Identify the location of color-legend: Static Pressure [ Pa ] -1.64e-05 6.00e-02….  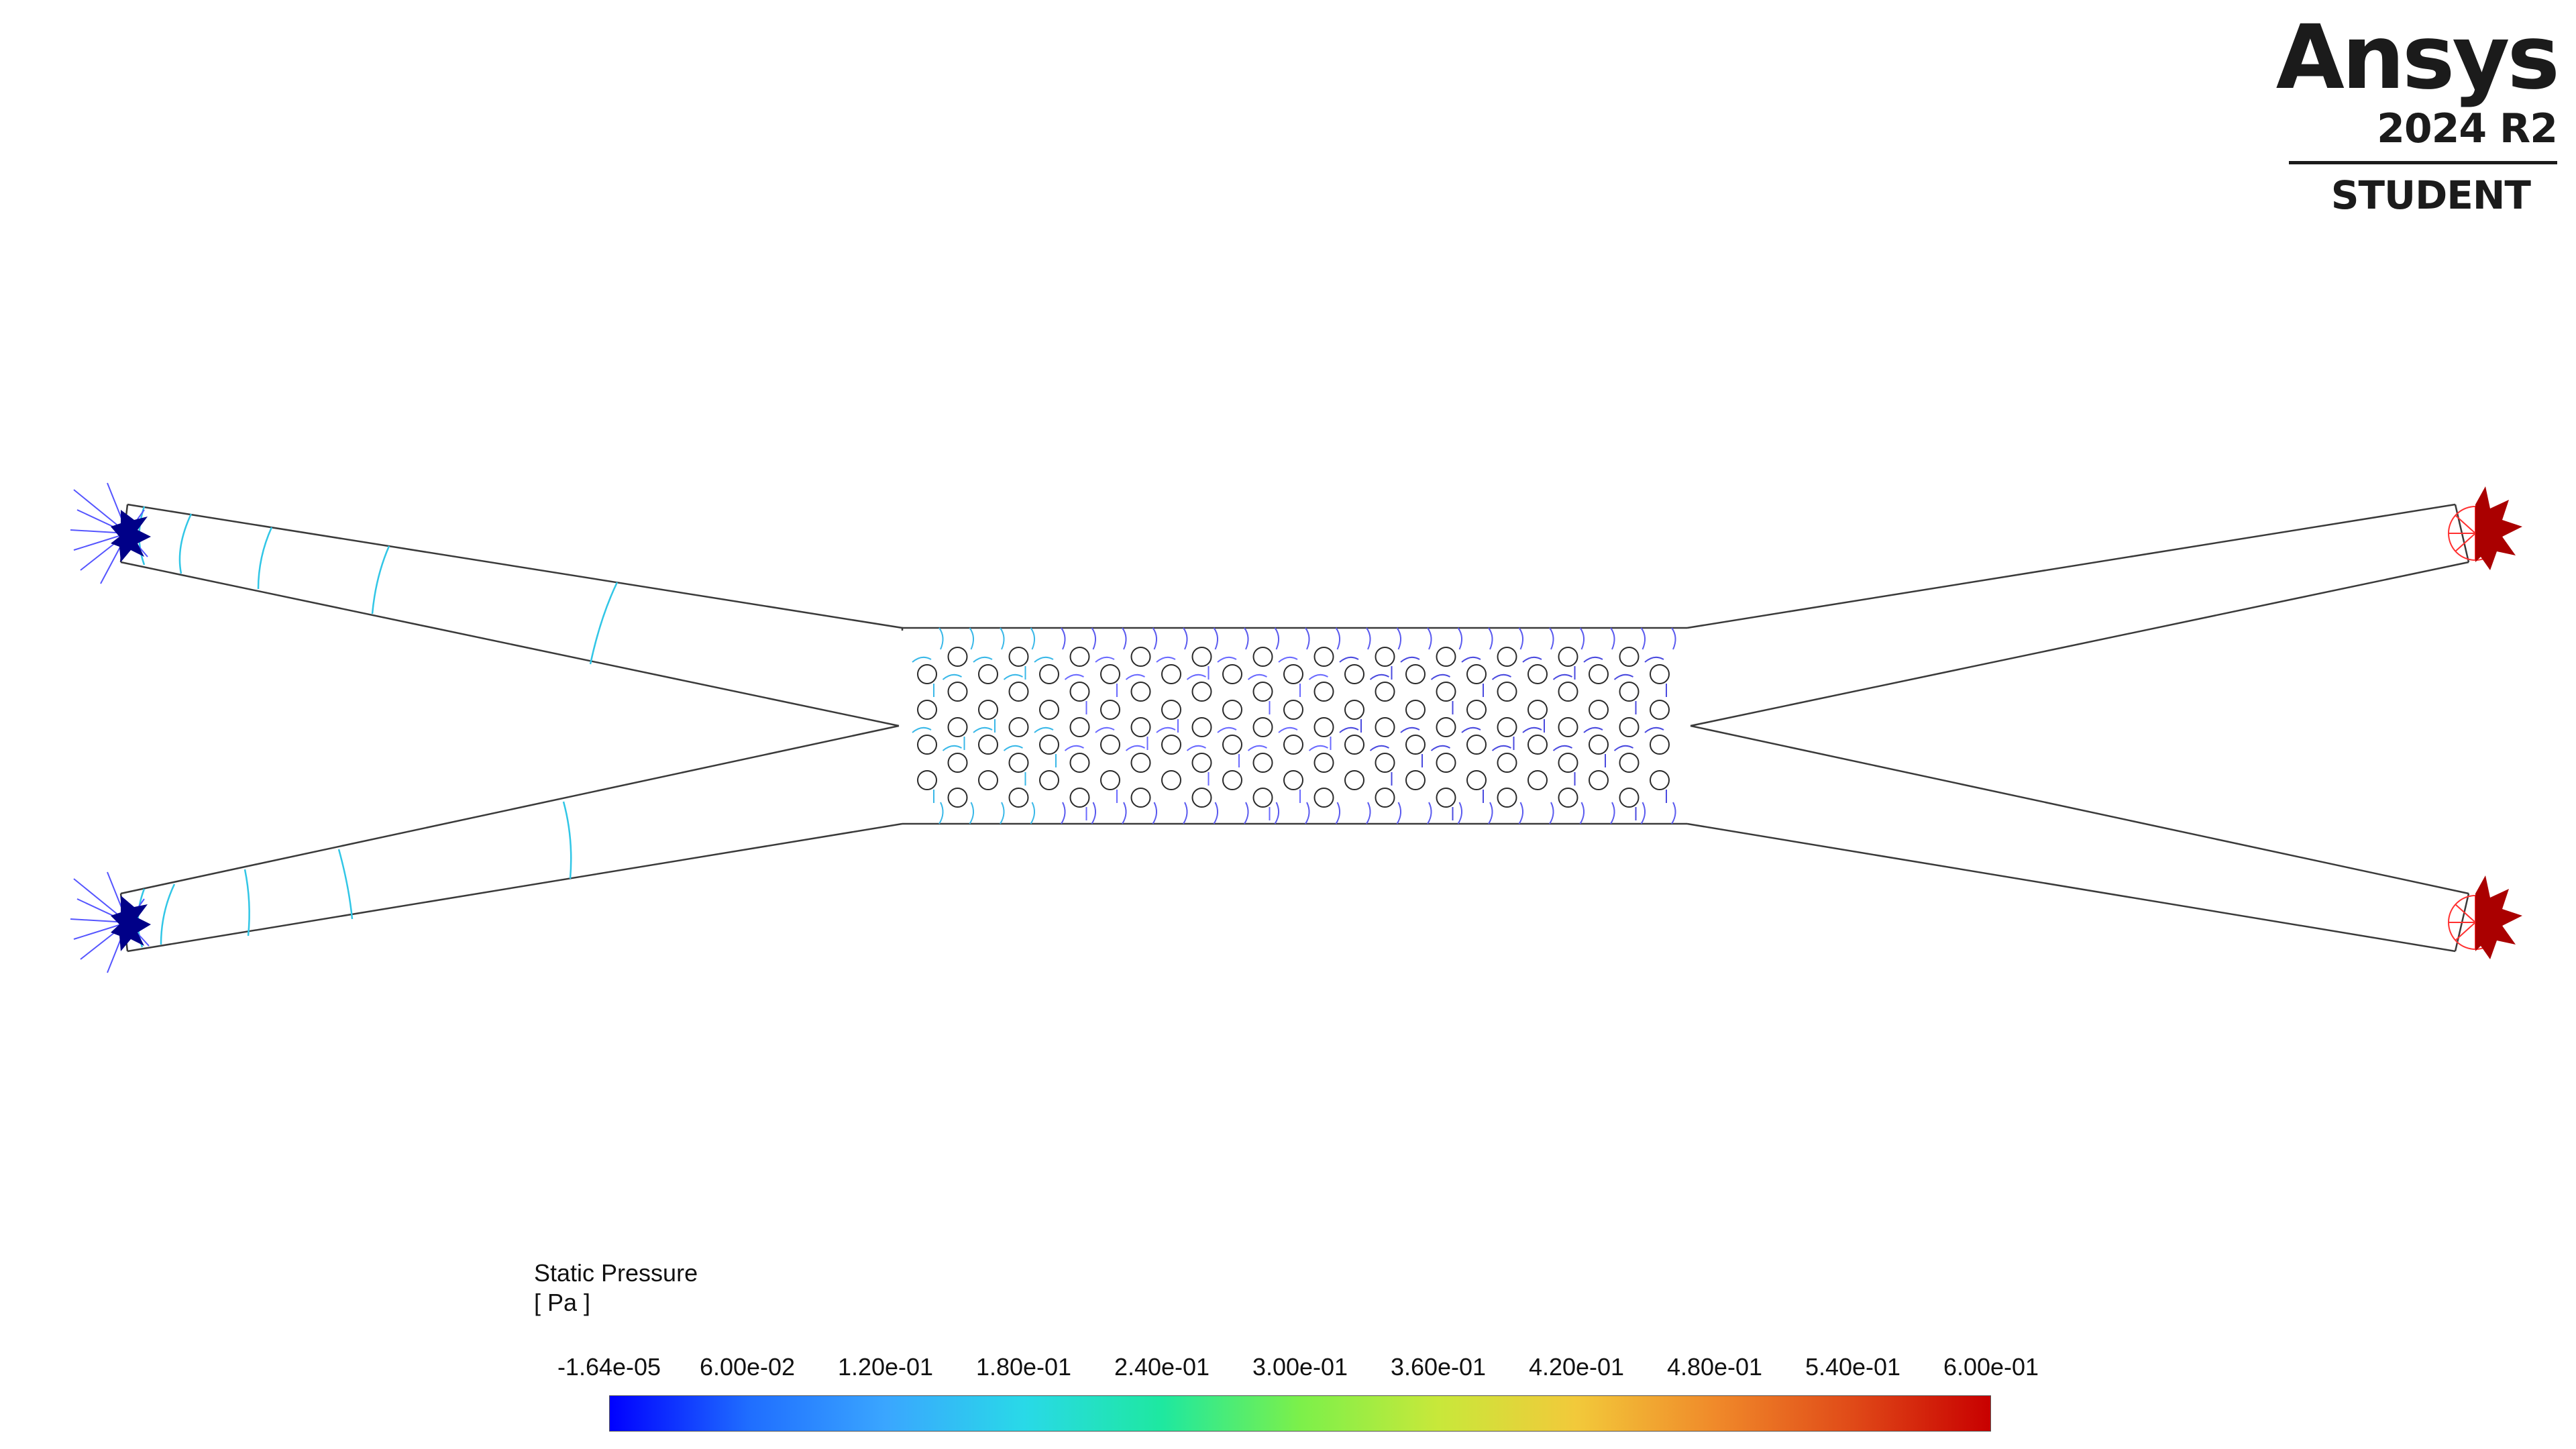
(1301, 1348).